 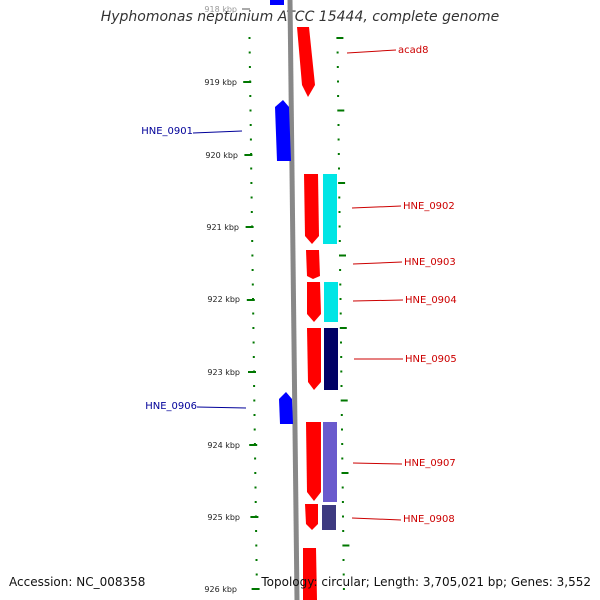 What do you see at coordinates (223, 445) in the screenshot?
I see `scale-tick-label: 924 kbp` at bounding box center [223, 445].